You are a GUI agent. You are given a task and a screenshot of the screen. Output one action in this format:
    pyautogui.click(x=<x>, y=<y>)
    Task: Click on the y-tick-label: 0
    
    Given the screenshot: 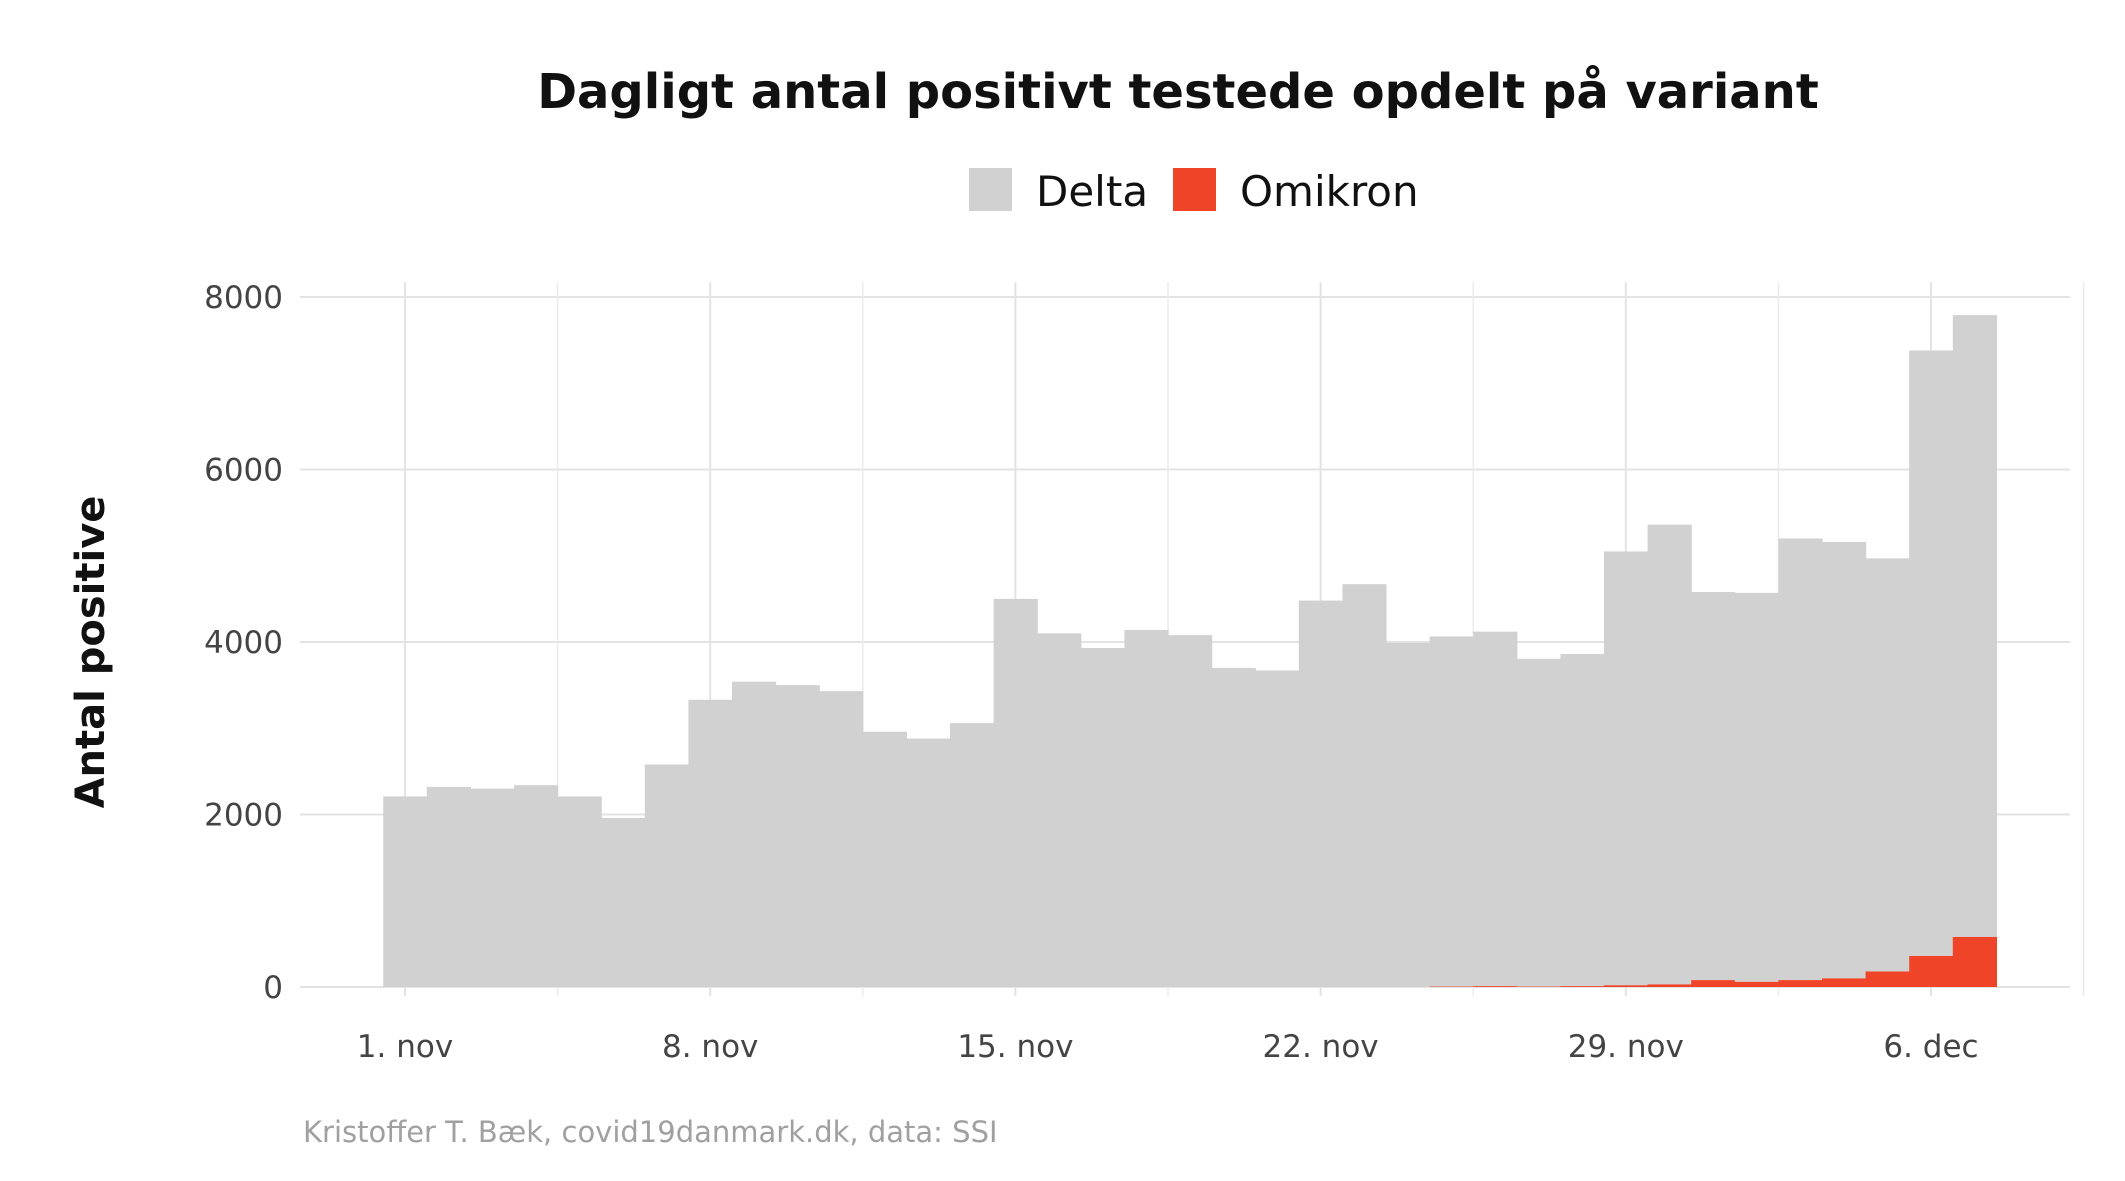 What is the action you would take?
    pyautogui.click(x=273, y=988)
    